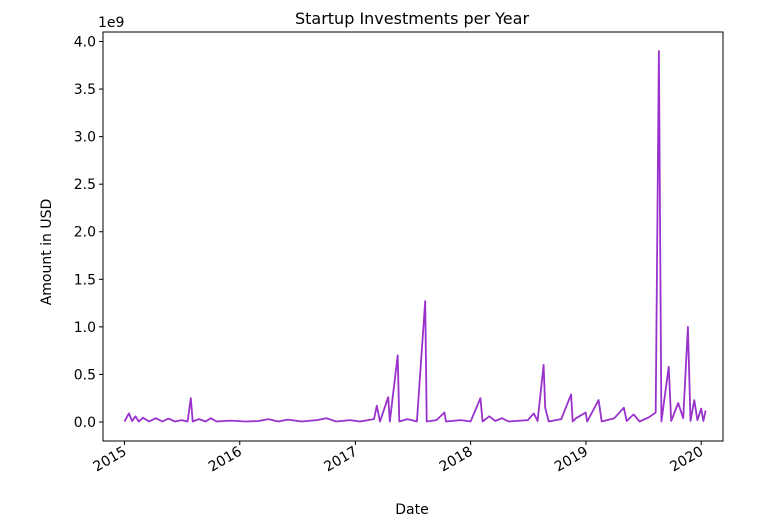 The width and height of the screenshot is (762, 526). What do you see at coordinates (412, 18) in the screenshot?
I see `chart-title: Startup Investments per Year` at bounding box center [412, 18].